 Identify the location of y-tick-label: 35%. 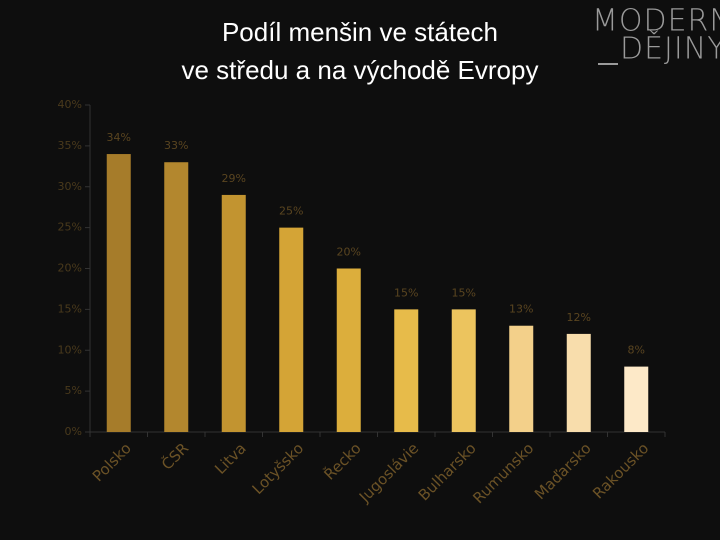
(70, 145).